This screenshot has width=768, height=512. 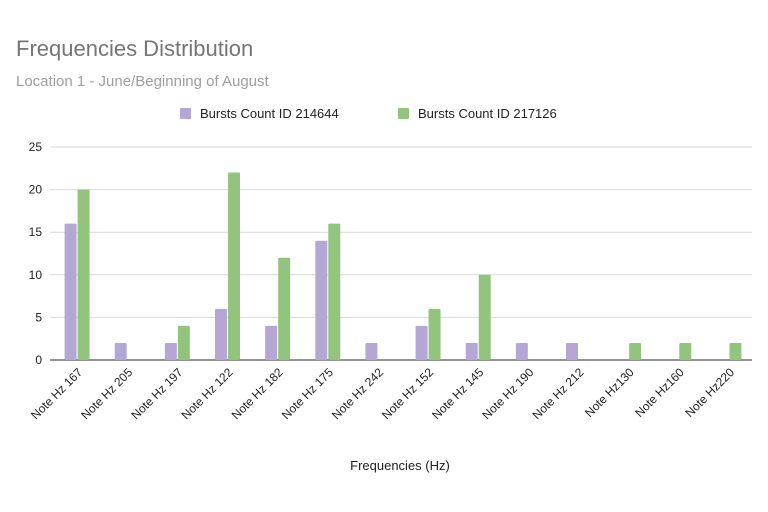 I want to click on x-tick-label: Note Hz 175, so click(x=307, y=393).